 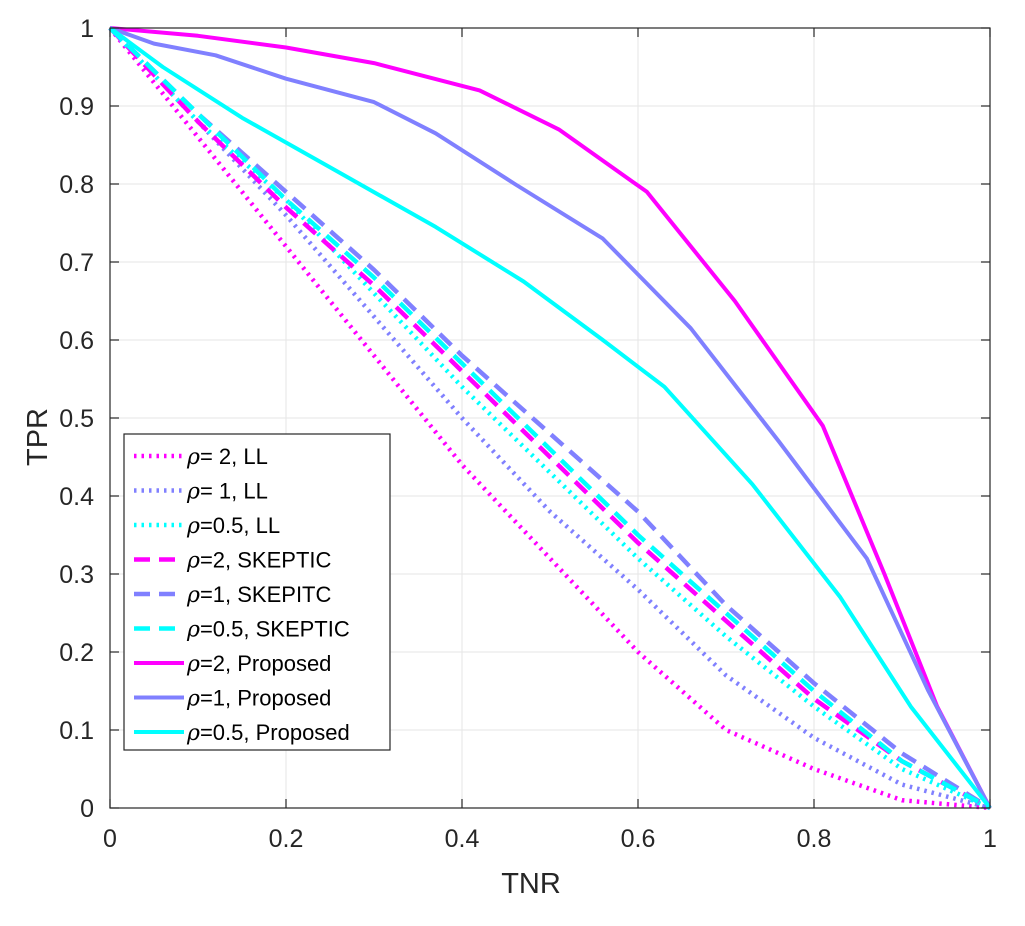 I want to click on y-tick-label: 0.5, so click(x=76, y=419).